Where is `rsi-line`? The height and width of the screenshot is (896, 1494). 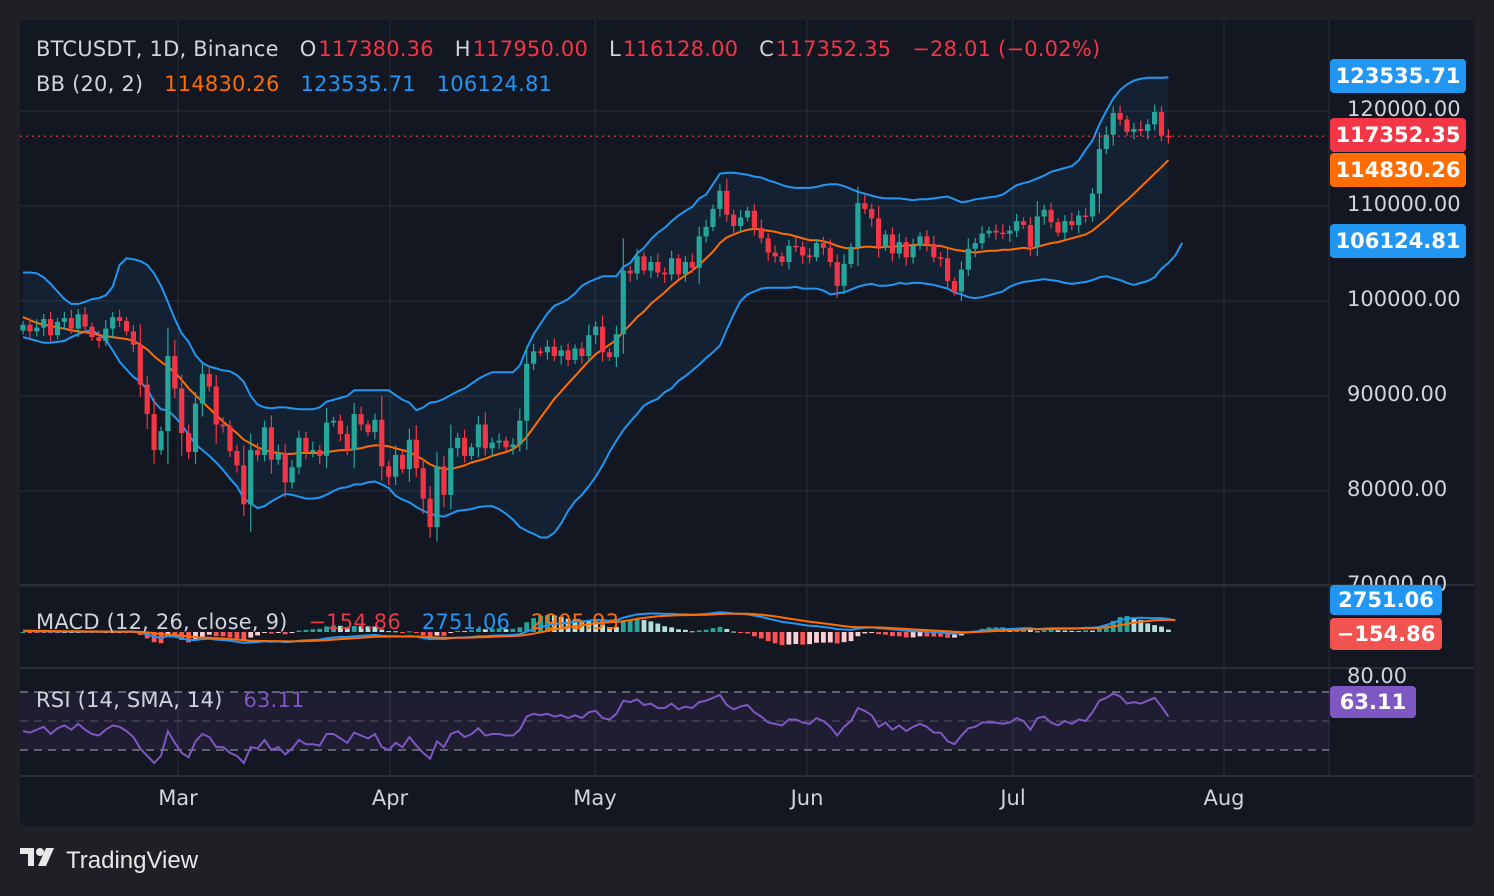
rsi-line is located at coordinates (596, 728).